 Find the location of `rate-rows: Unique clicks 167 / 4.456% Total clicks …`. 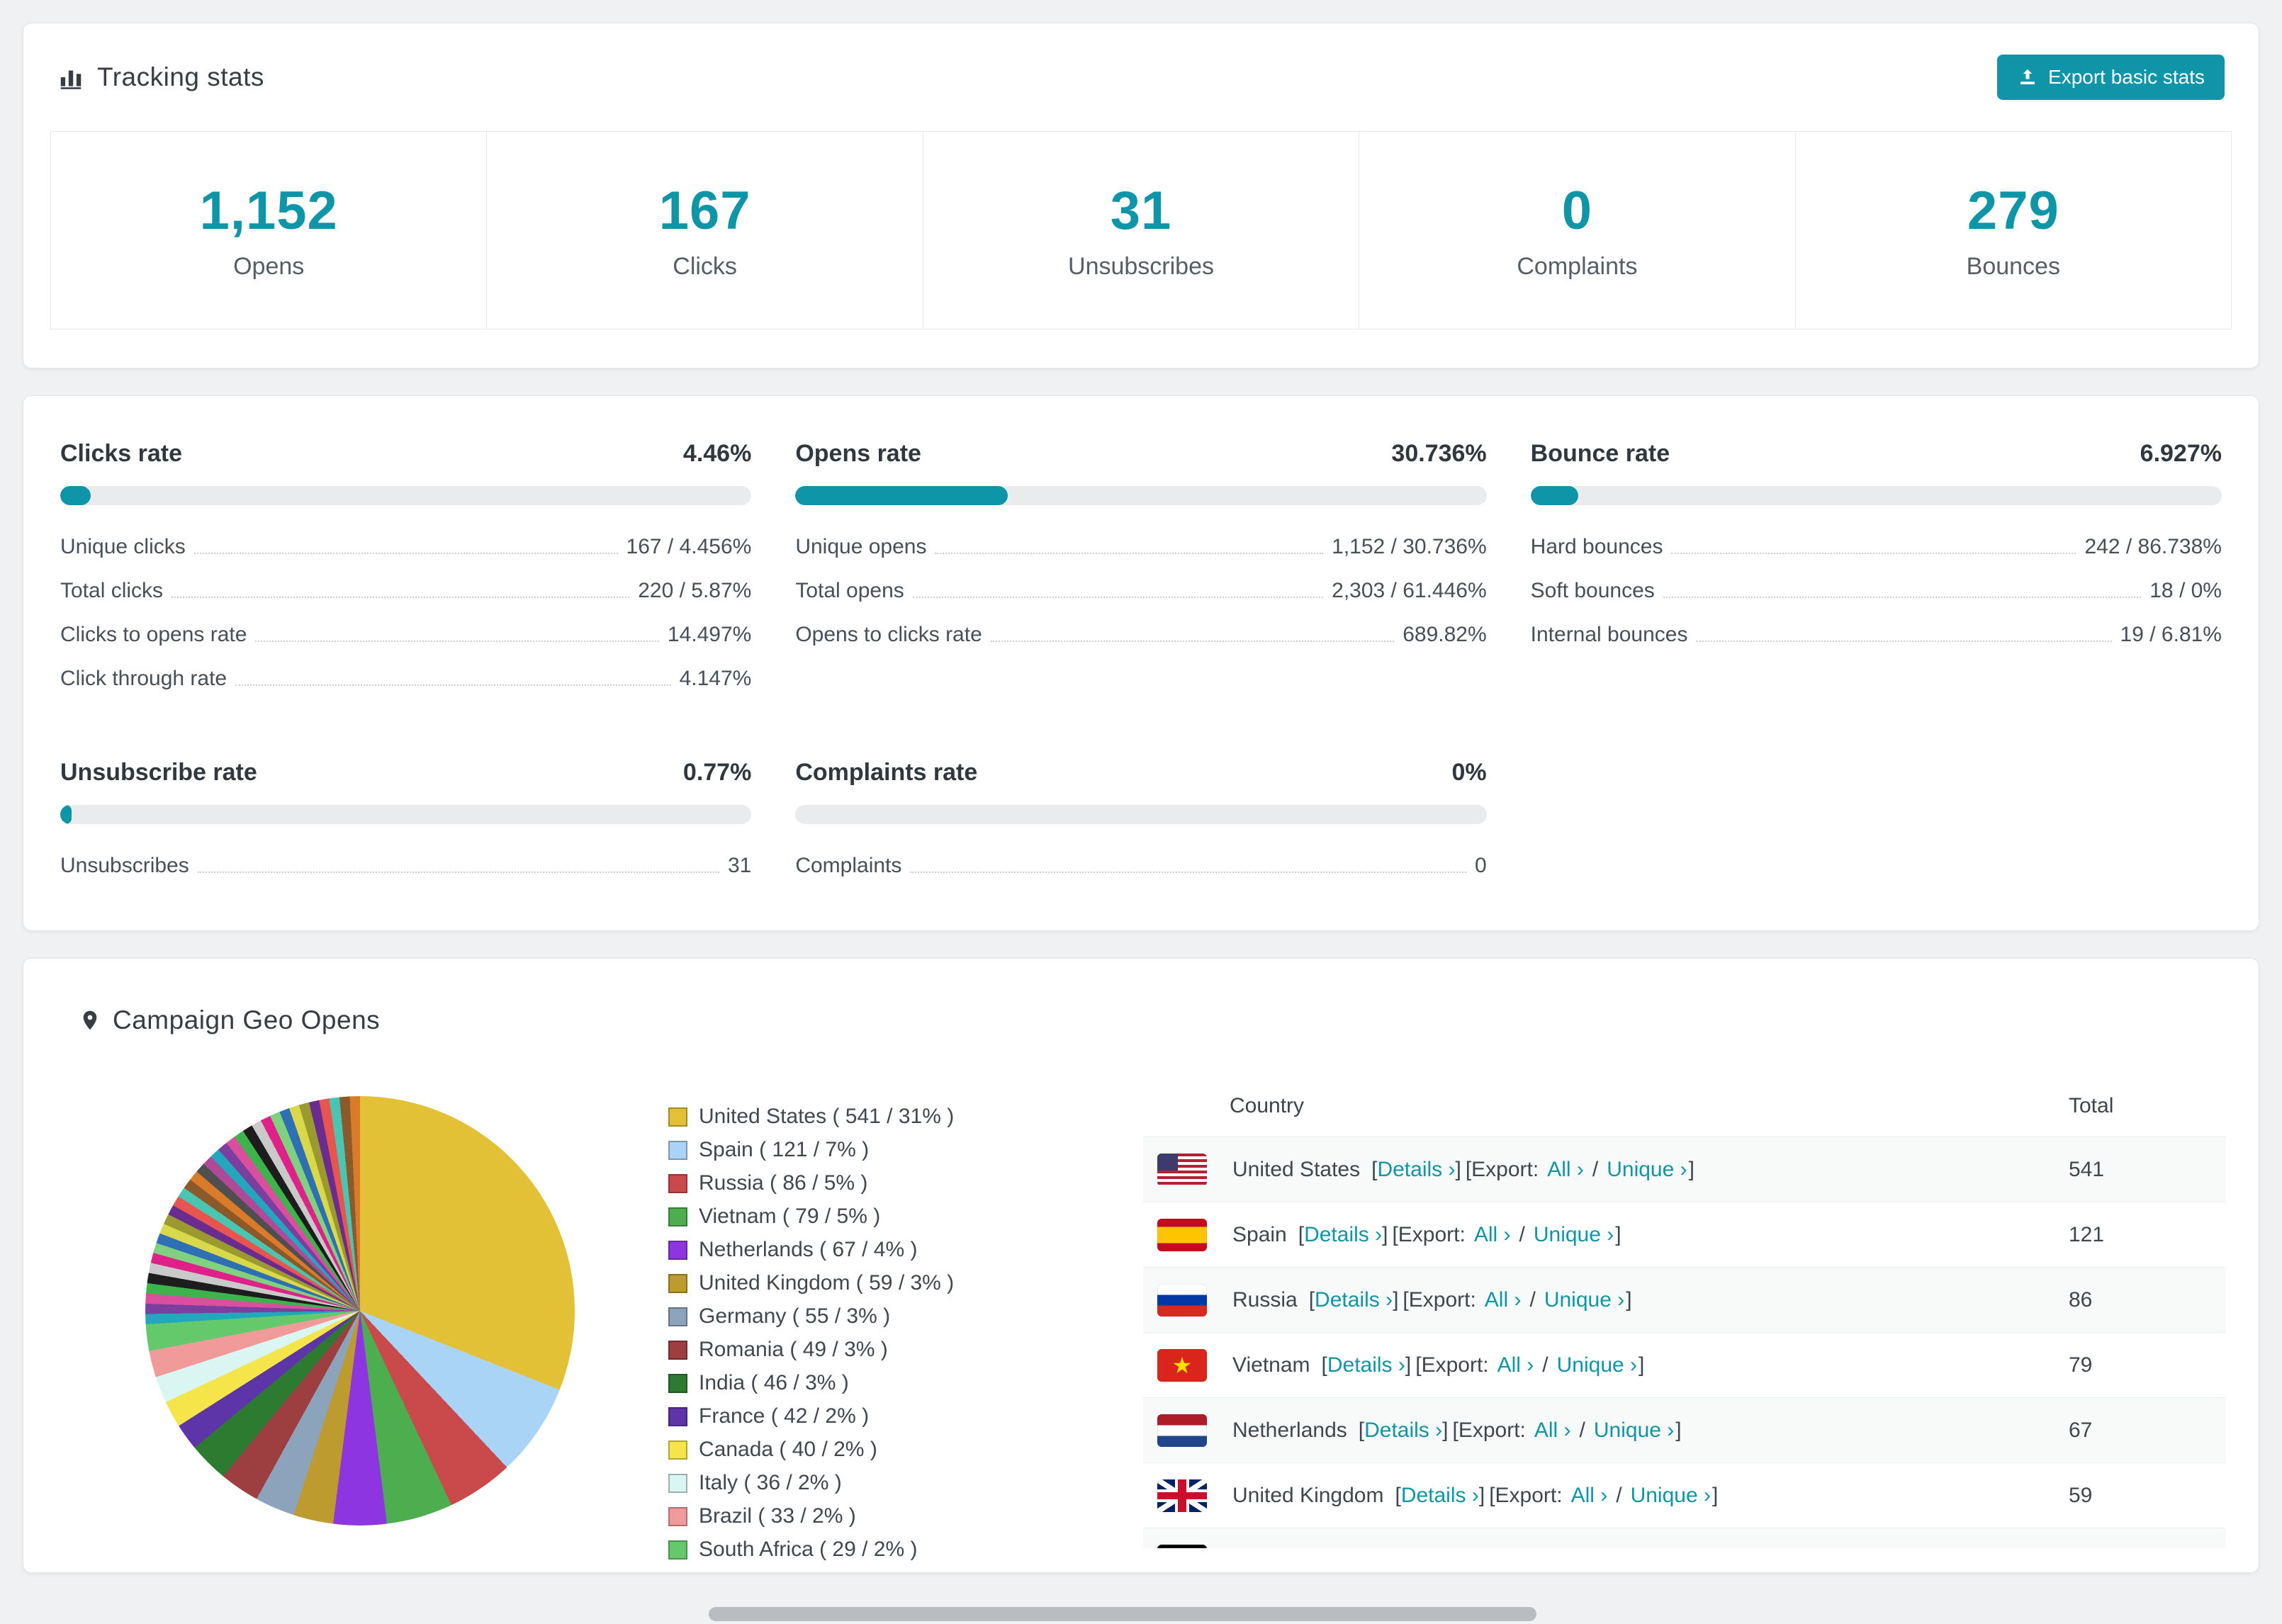

rate-rows: Unique clicks 167 / 4.456% Total clicks … is located at coordinates (405, 613).